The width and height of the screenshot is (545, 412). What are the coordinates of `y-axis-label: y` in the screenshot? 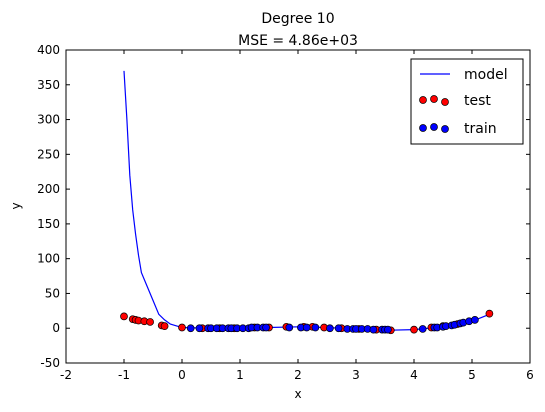 It's located at (16, 205).